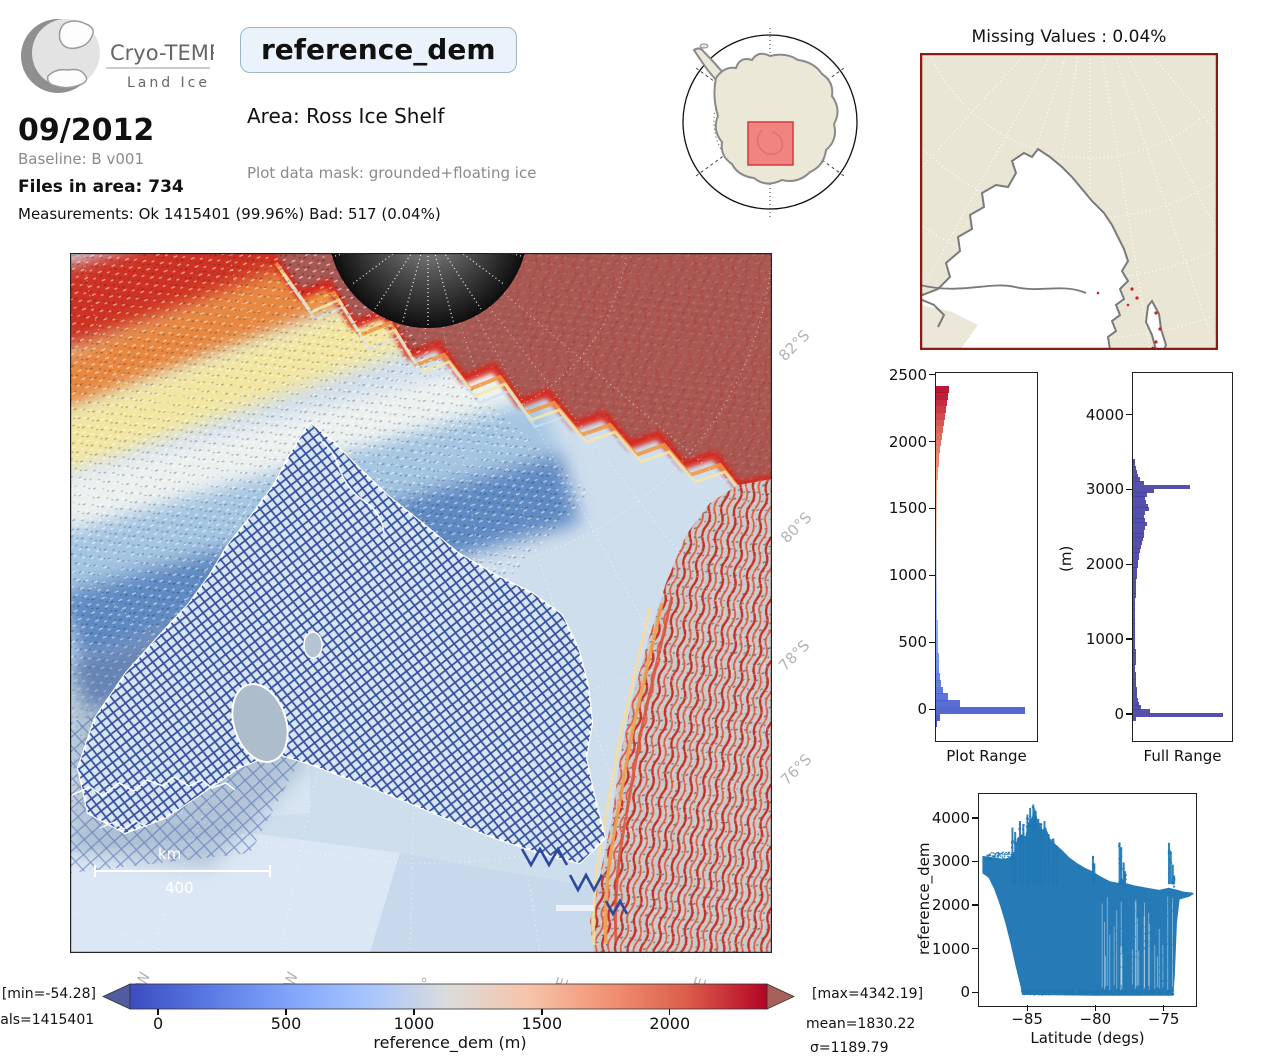  I want to click on scatter-ytick: 2000, so click(950, 904).